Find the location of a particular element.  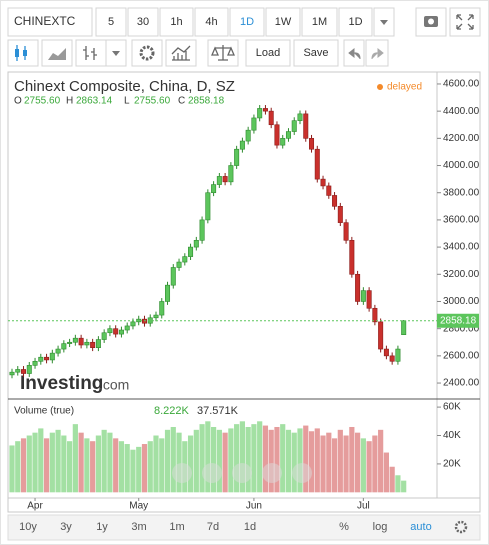

symbol-box is located at coordinates (50, 22).